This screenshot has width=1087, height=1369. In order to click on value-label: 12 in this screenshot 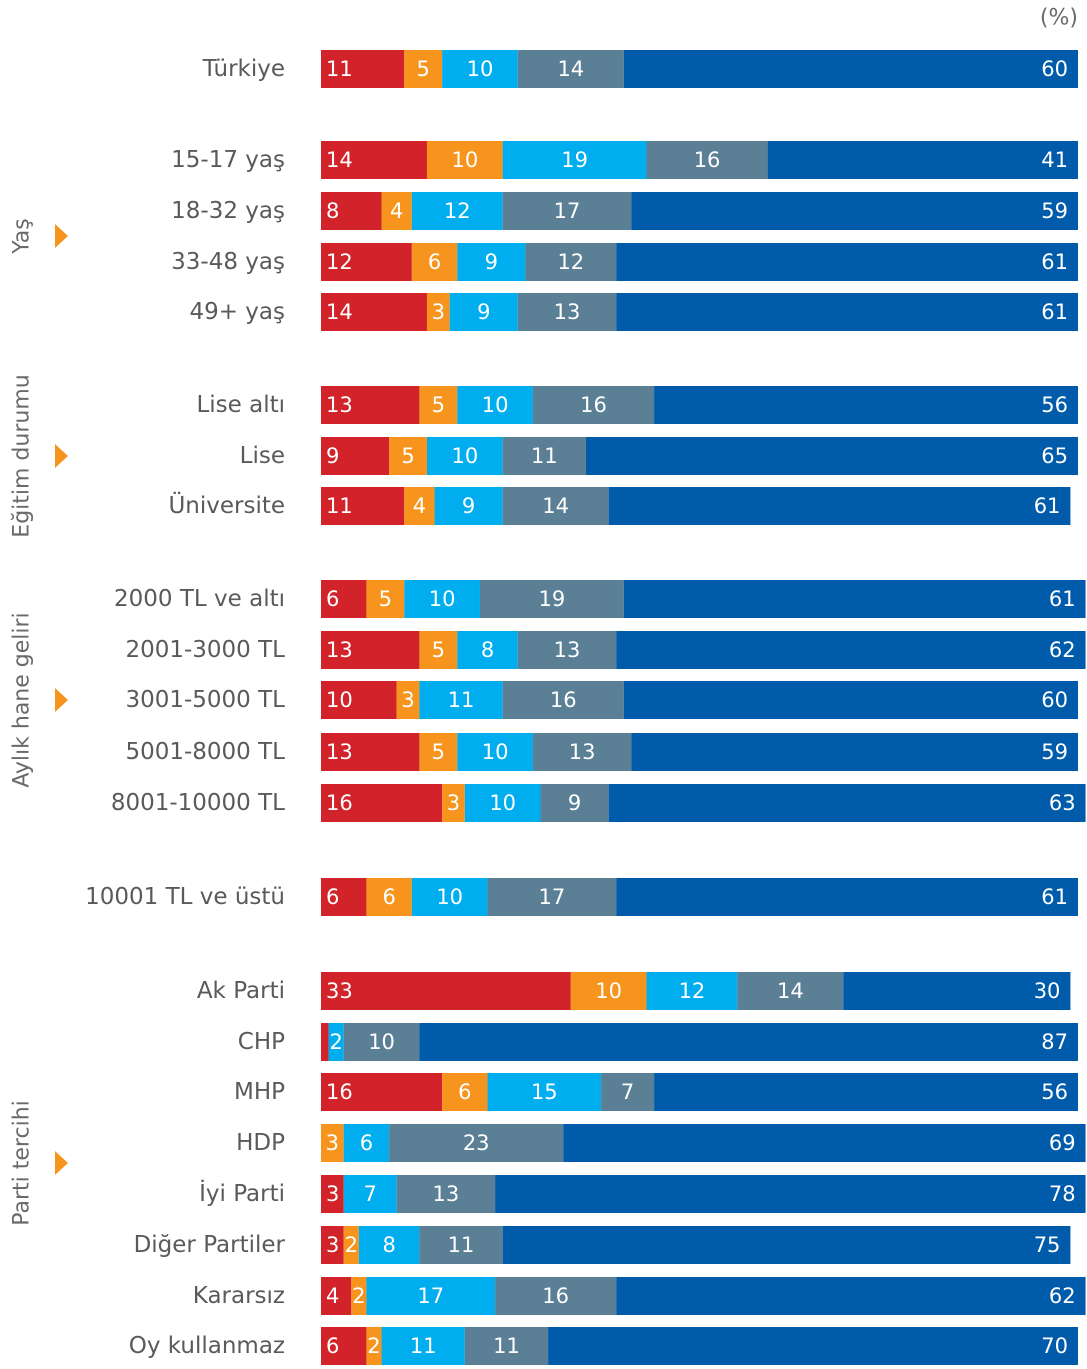, I will do `click(692, 991)`.